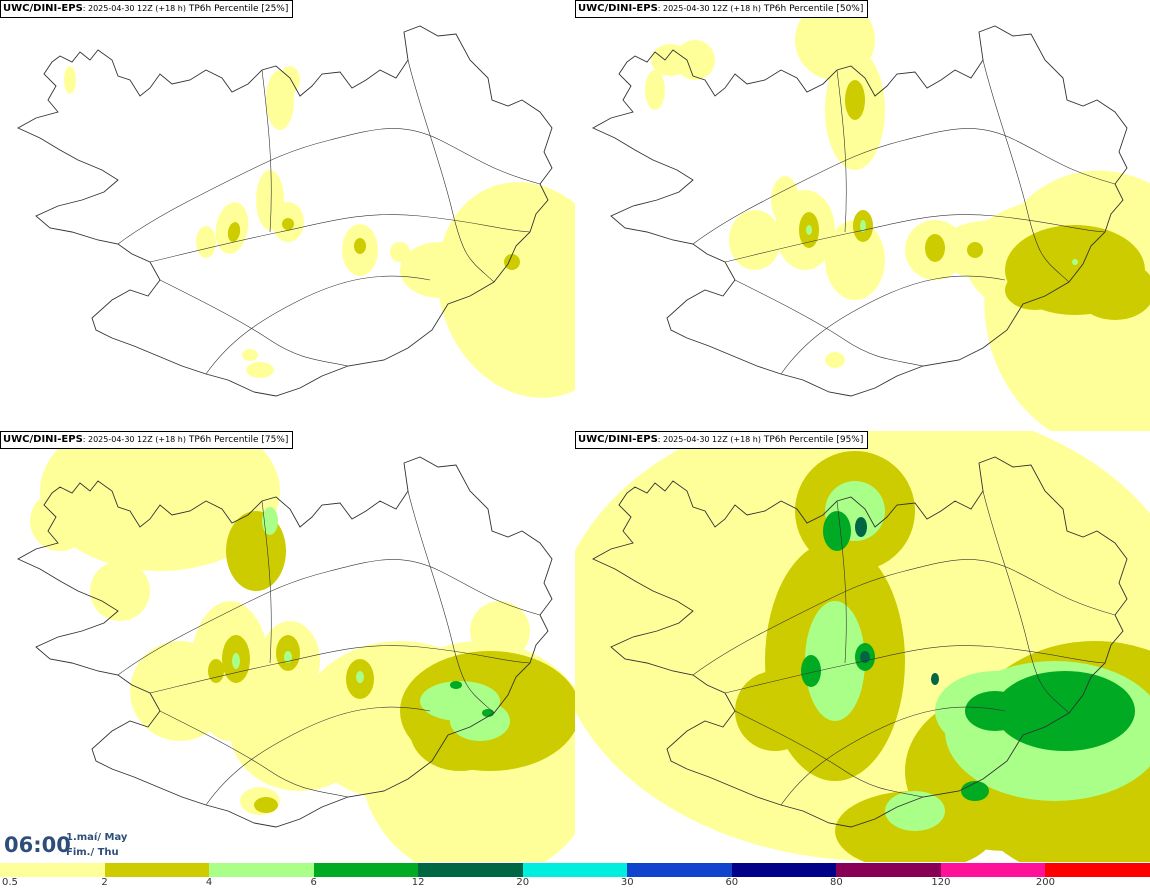  What do you see at coordinates (813, 440) in the screenshot?
I see `variable-label: TP6h Percentile [95%]` at bounding box center [813, 440].